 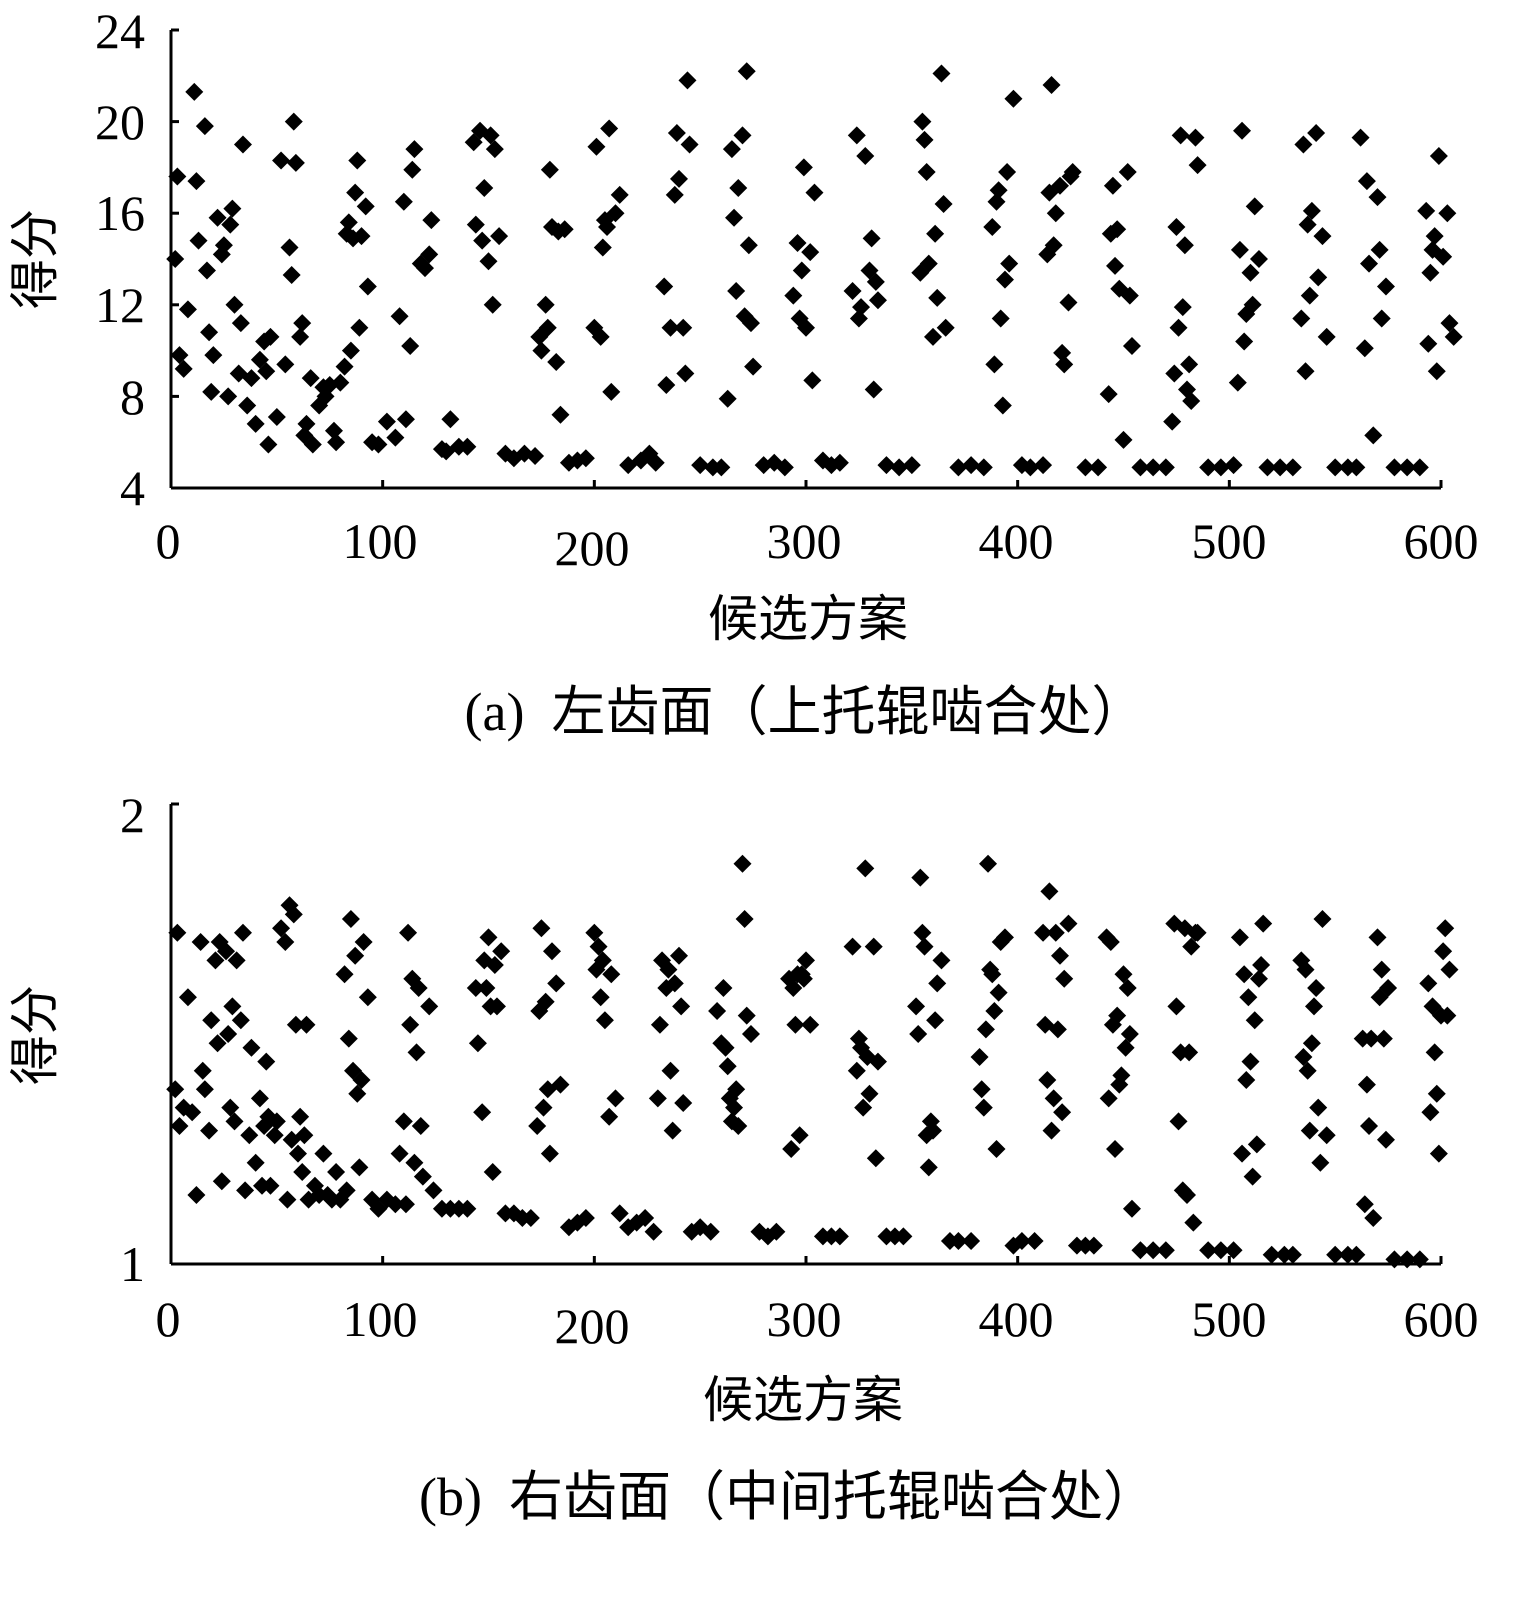 What do you see at coordinates (817, 544) in the screenshot?
I see `x-tick-labels: 0 100 200 300 400 500 600` at bounding box center [817, 544].